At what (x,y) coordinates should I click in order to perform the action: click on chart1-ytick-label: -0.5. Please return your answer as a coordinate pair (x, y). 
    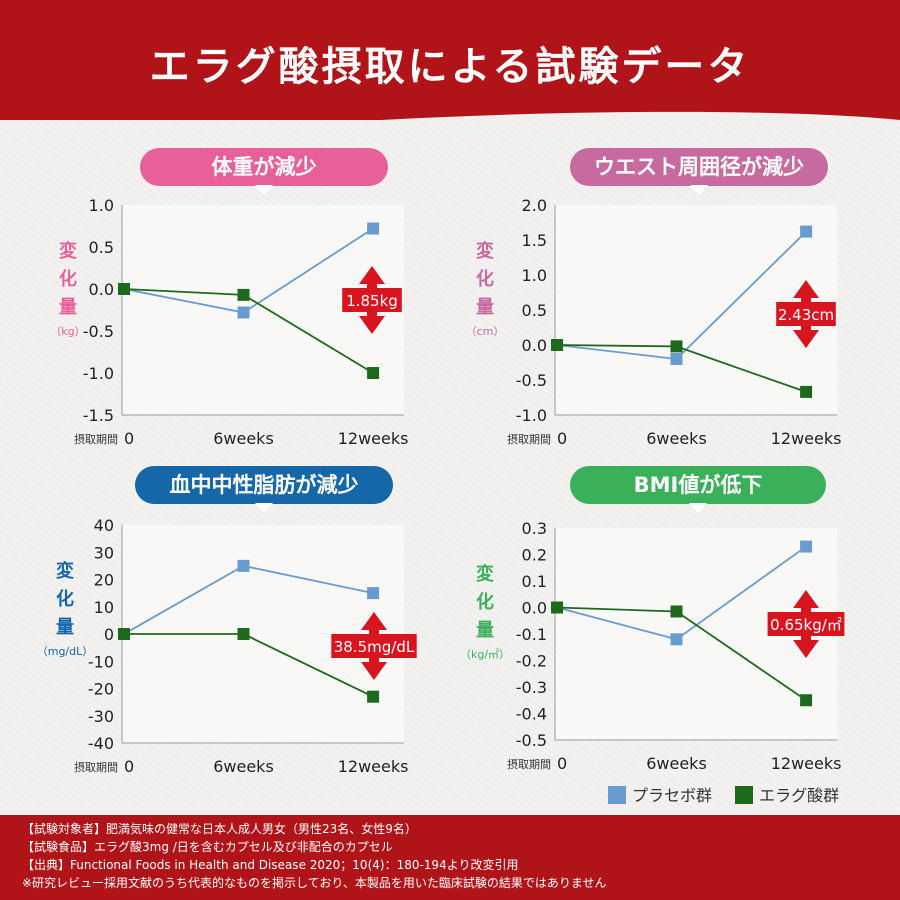
    Looking at the image, I should click on (531, 380).